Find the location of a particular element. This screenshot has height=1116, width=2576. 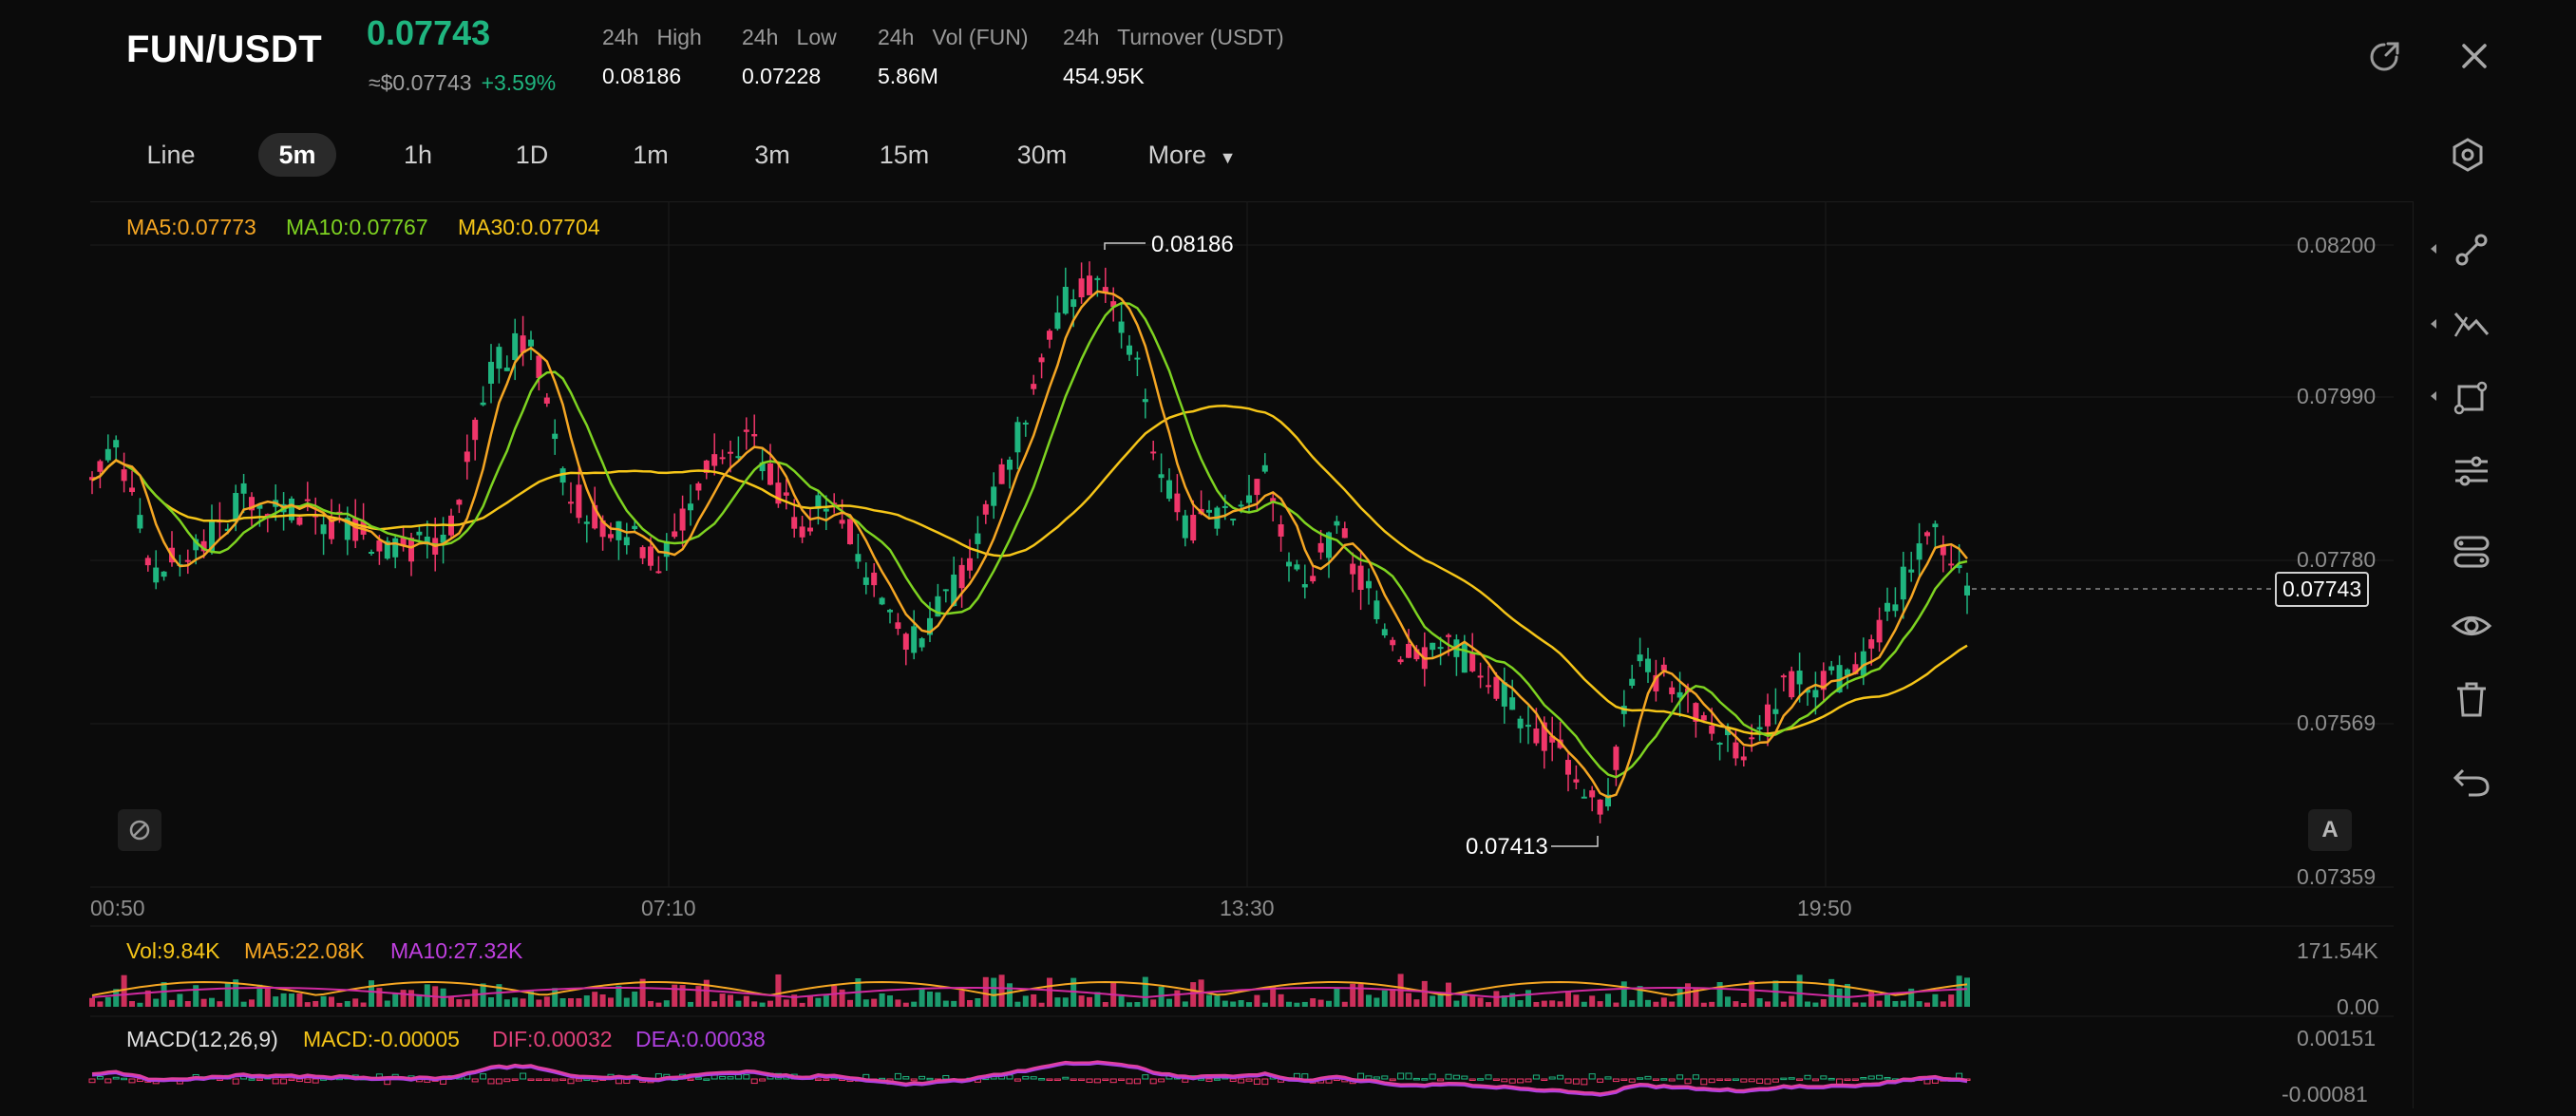

line-tool-icon is located at coordinates (2471, 250).